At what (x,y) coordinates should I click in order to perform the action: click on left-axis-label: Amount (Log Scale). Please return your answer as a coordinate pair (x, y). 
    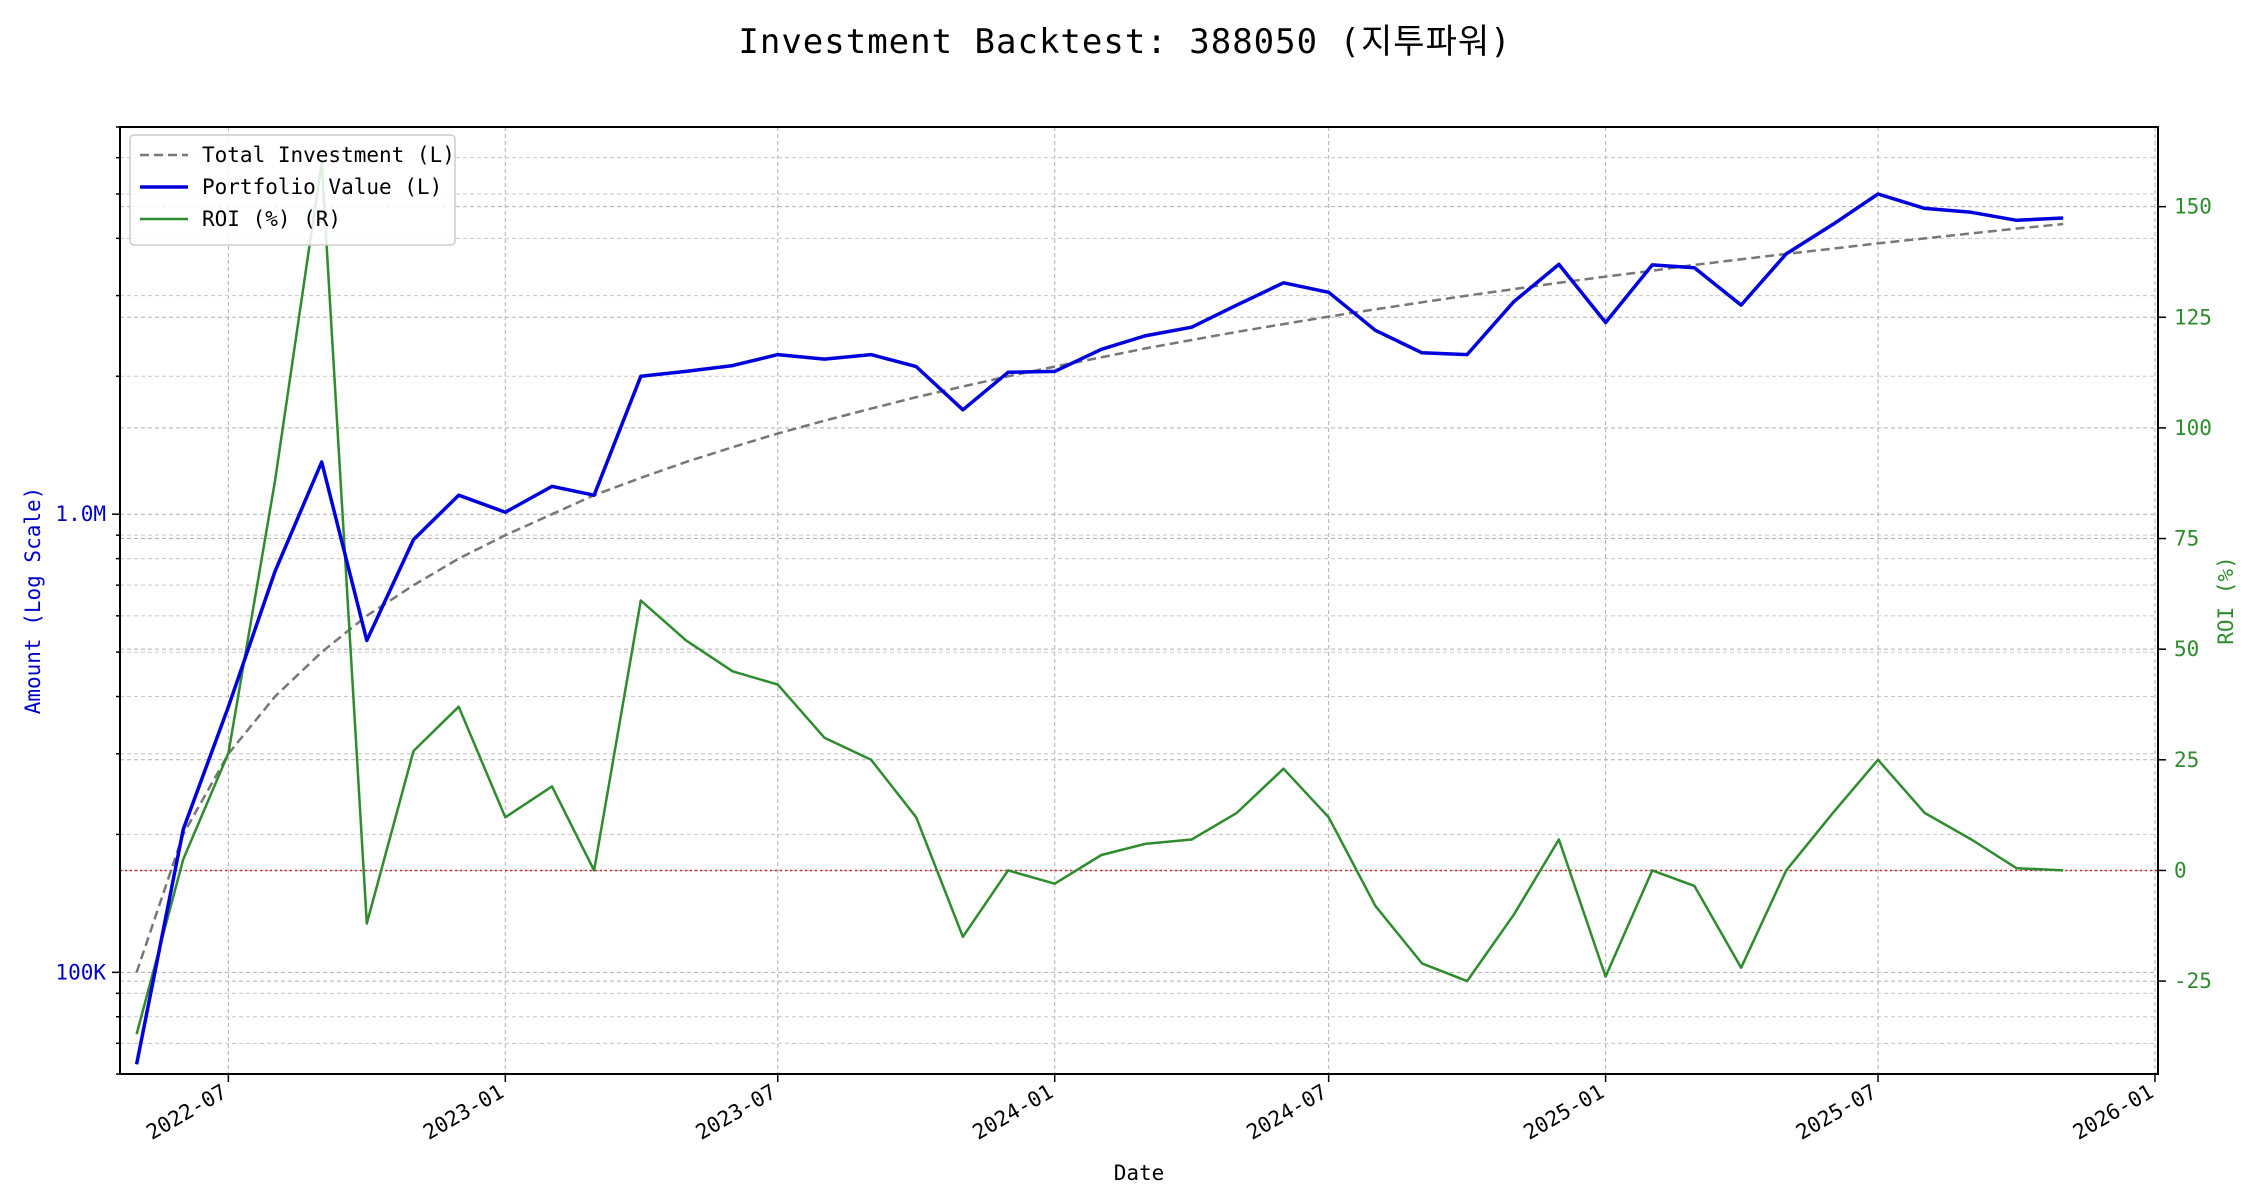
    Looking at the image, I should click on (33, 601).